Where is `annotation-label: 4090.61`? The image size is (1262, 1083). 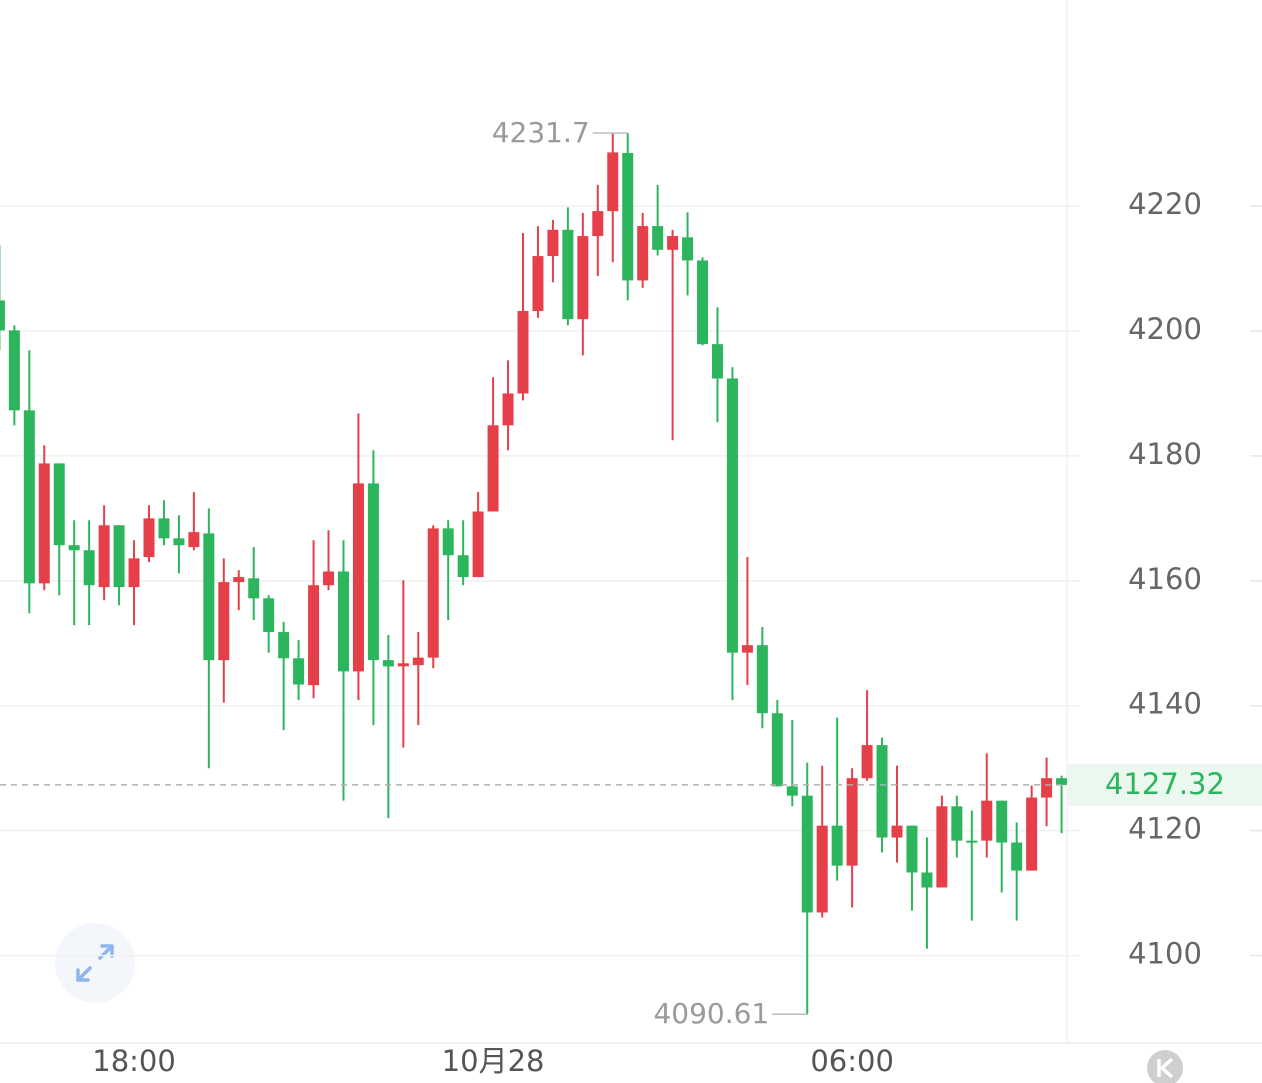
annotation-label: 4090.61 is located at coordinates (711, 1013).